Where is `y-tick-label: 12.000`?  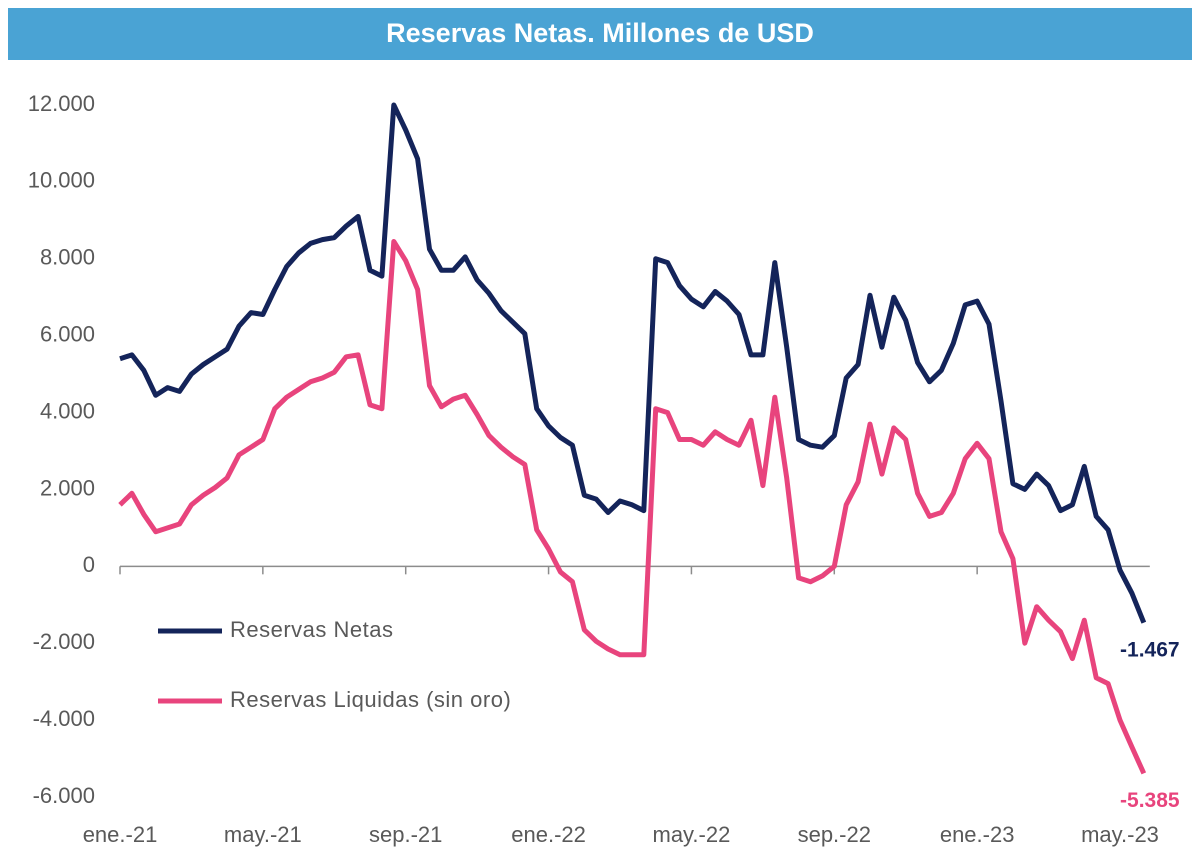 y-tick-label: 12.000 is located at coordinates (61, 103).